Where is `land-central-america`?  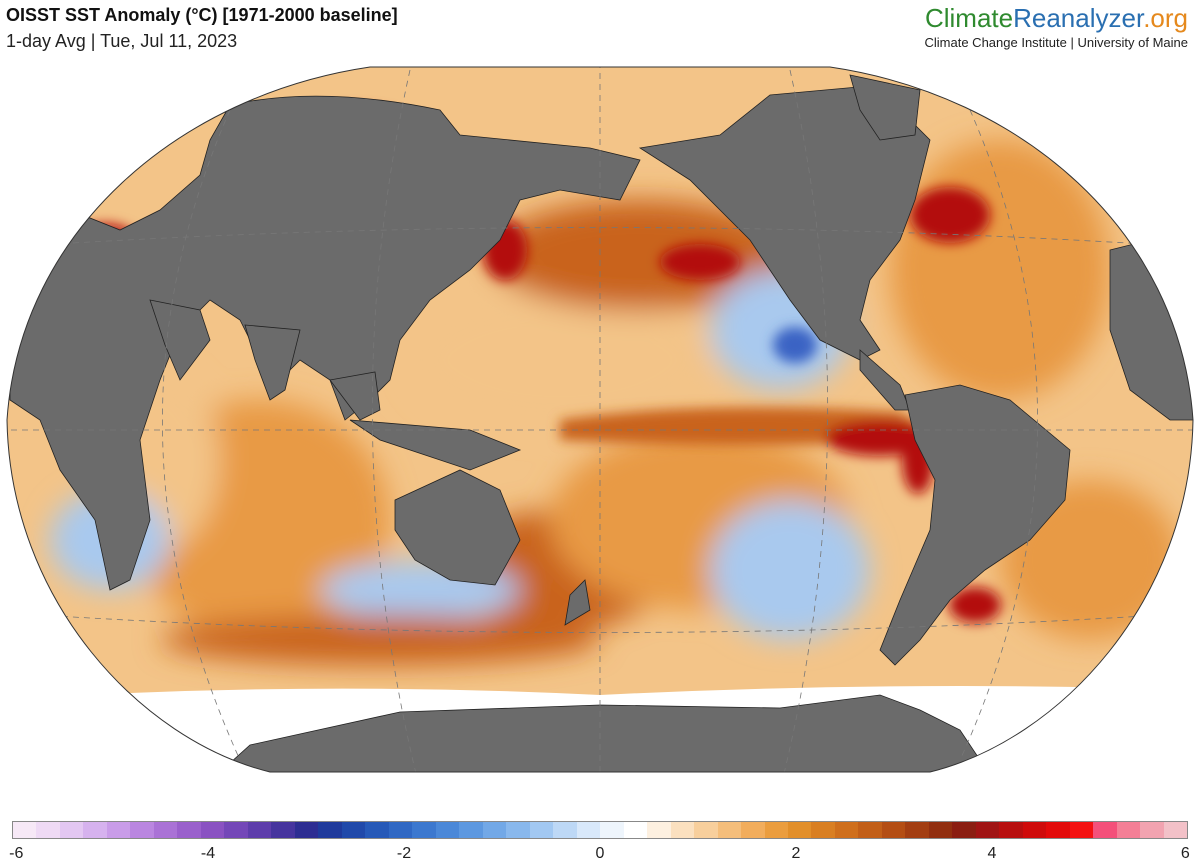
land-central-america is located at coordinates (885, 380).